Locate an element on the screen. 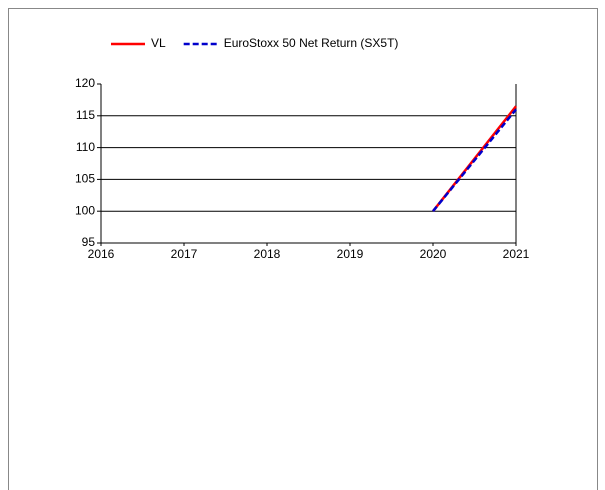  y-tick-label: 100 is located at coordinates (85, 210).